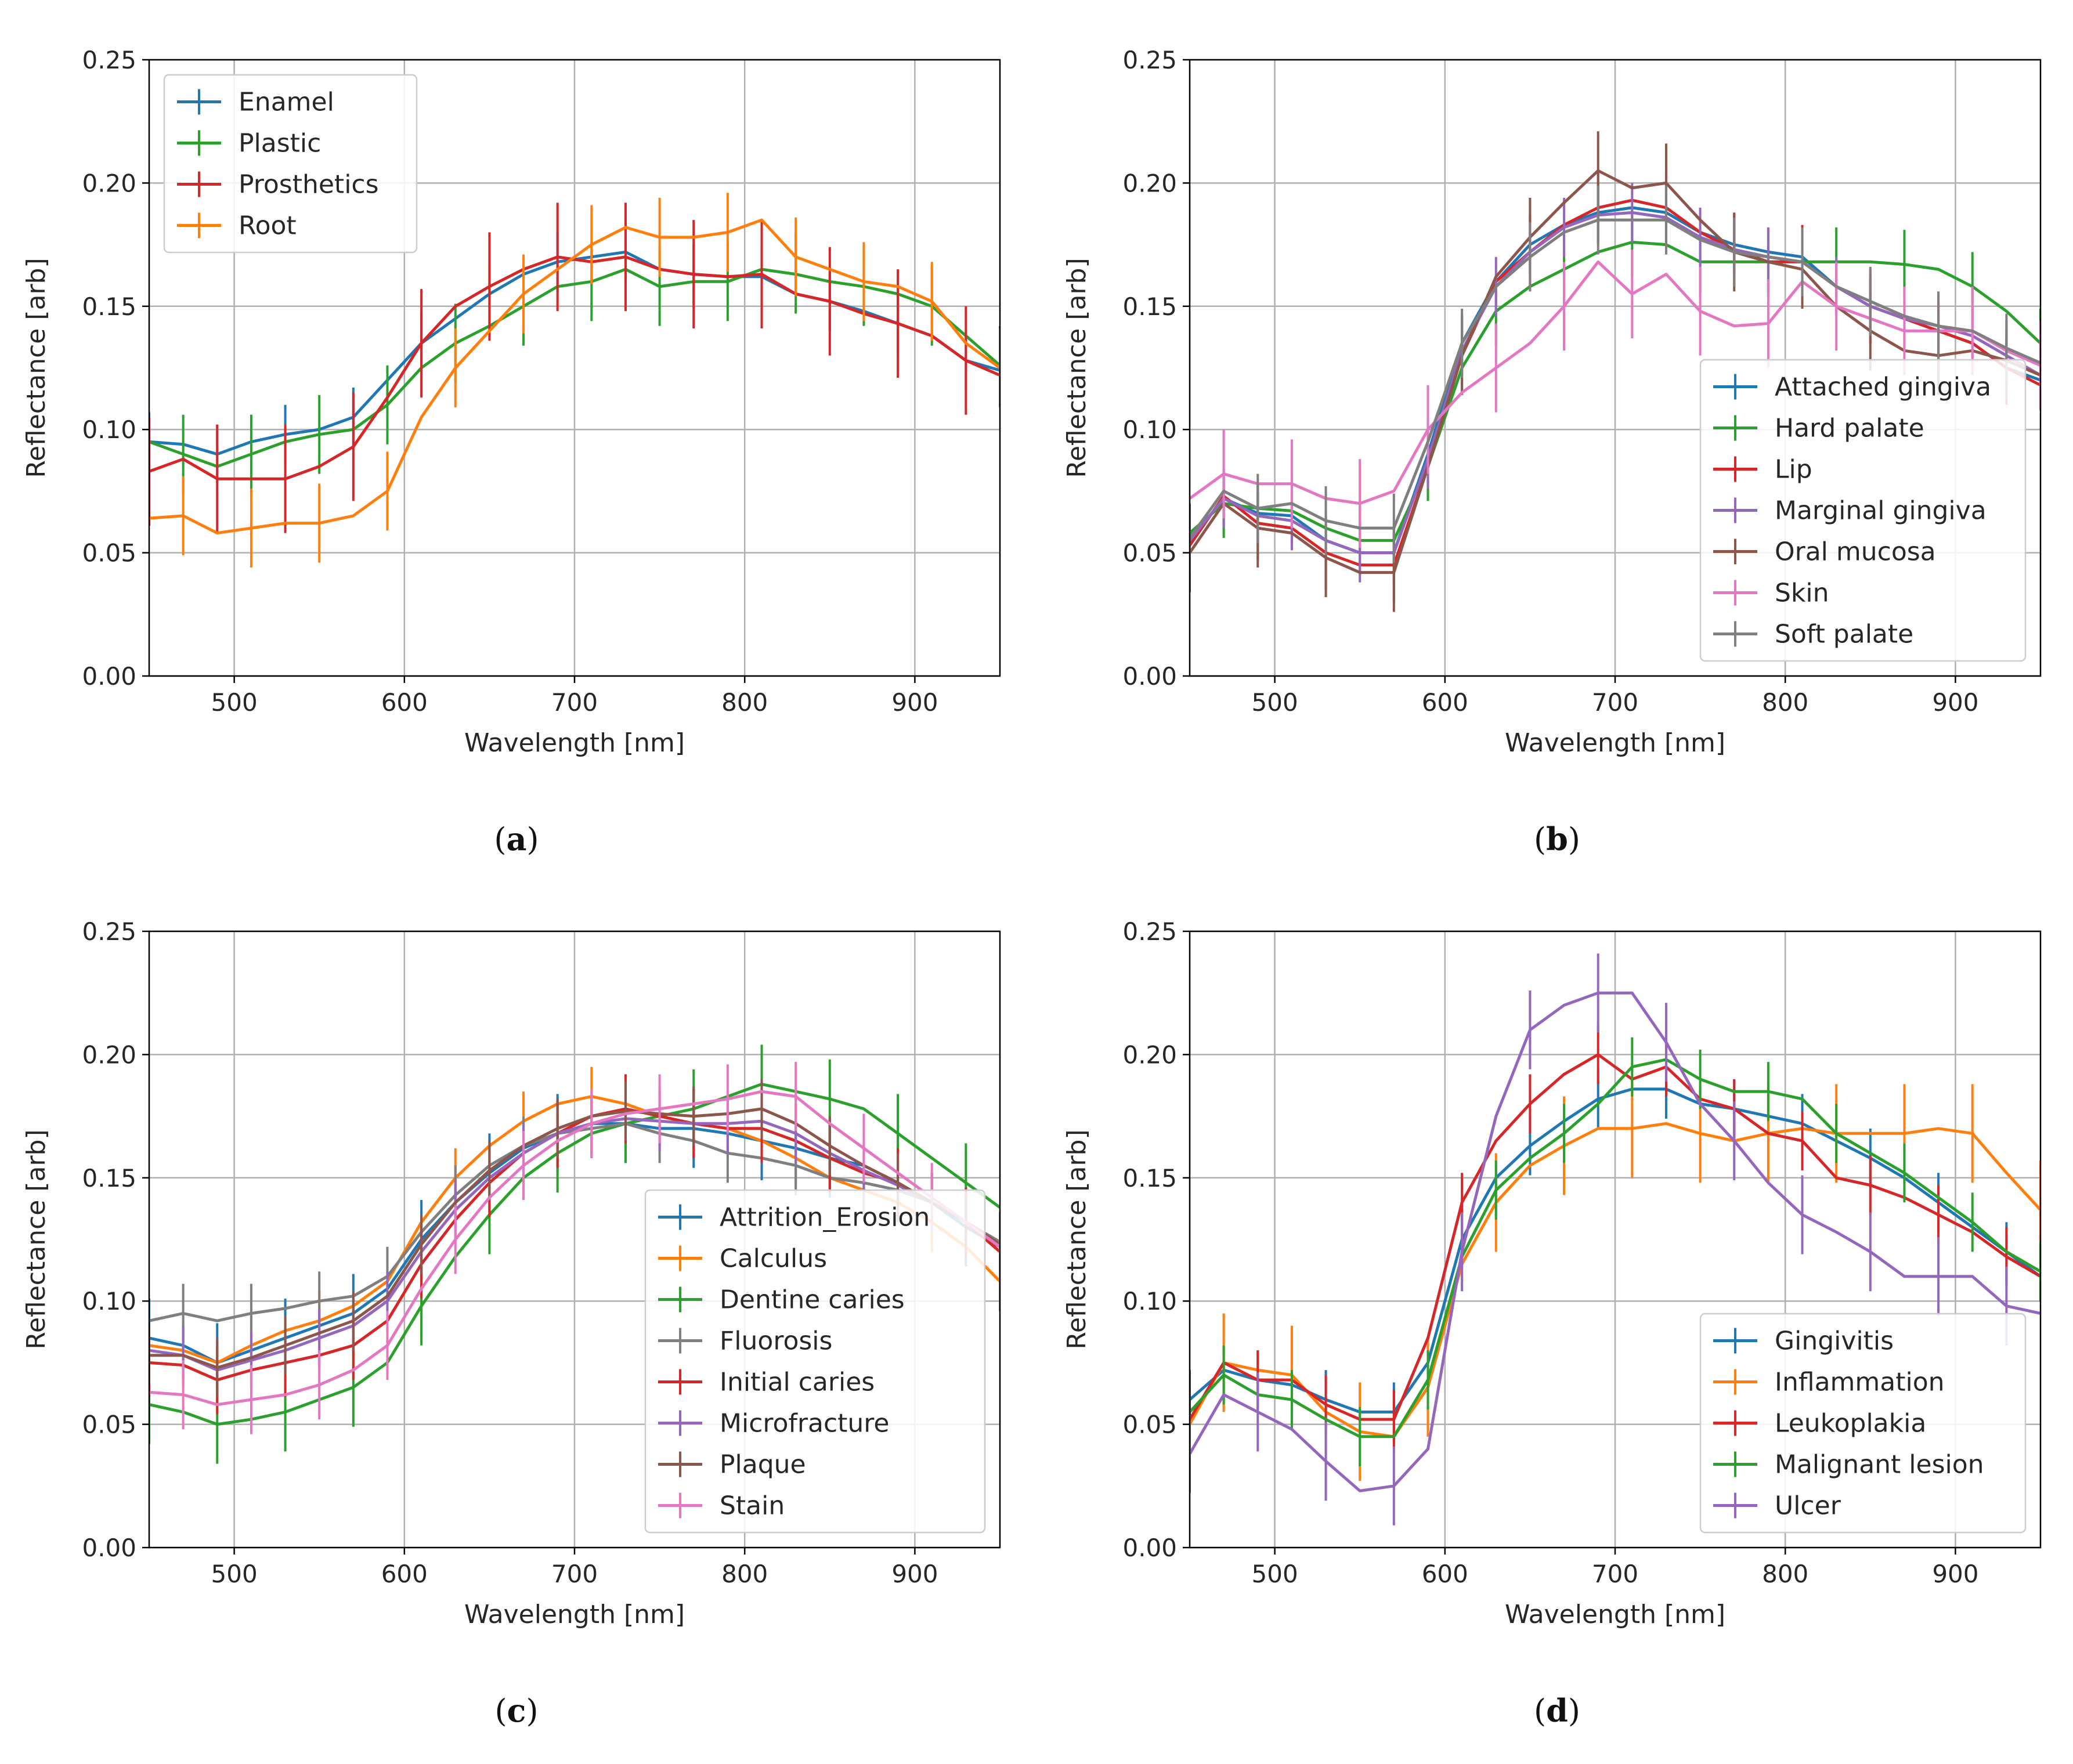 The width and height of the screenshot is (2073, 1764). What do you see at coordinates (1879, 1465) in the screenshot?
I see `legend-entry: Malignant lesion` at bounding box center [1879, 1465].